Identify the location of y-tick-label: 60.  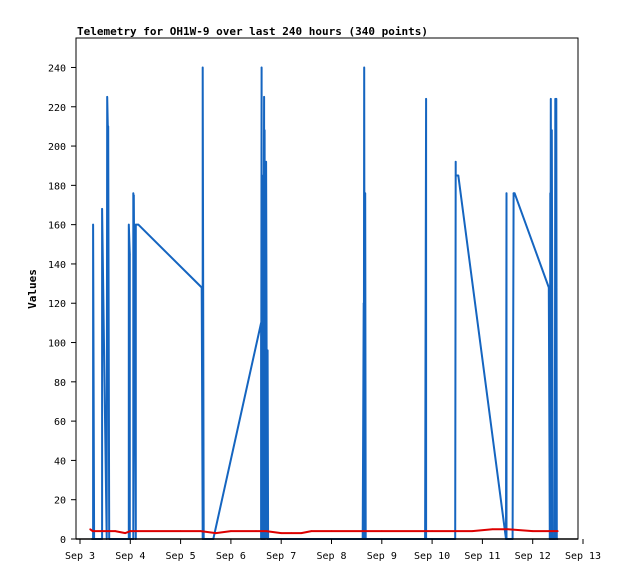
(60, 422).